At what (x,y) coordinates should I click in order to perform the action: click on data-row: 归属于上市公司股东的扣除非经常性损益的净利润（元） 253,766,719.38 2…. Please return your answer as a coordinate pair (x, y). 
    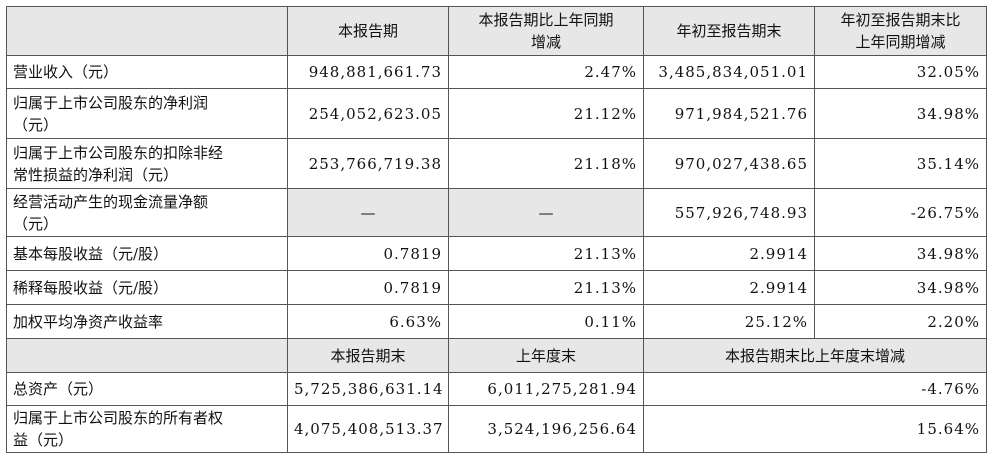
    Looking at the image, I should click on (496, 163).